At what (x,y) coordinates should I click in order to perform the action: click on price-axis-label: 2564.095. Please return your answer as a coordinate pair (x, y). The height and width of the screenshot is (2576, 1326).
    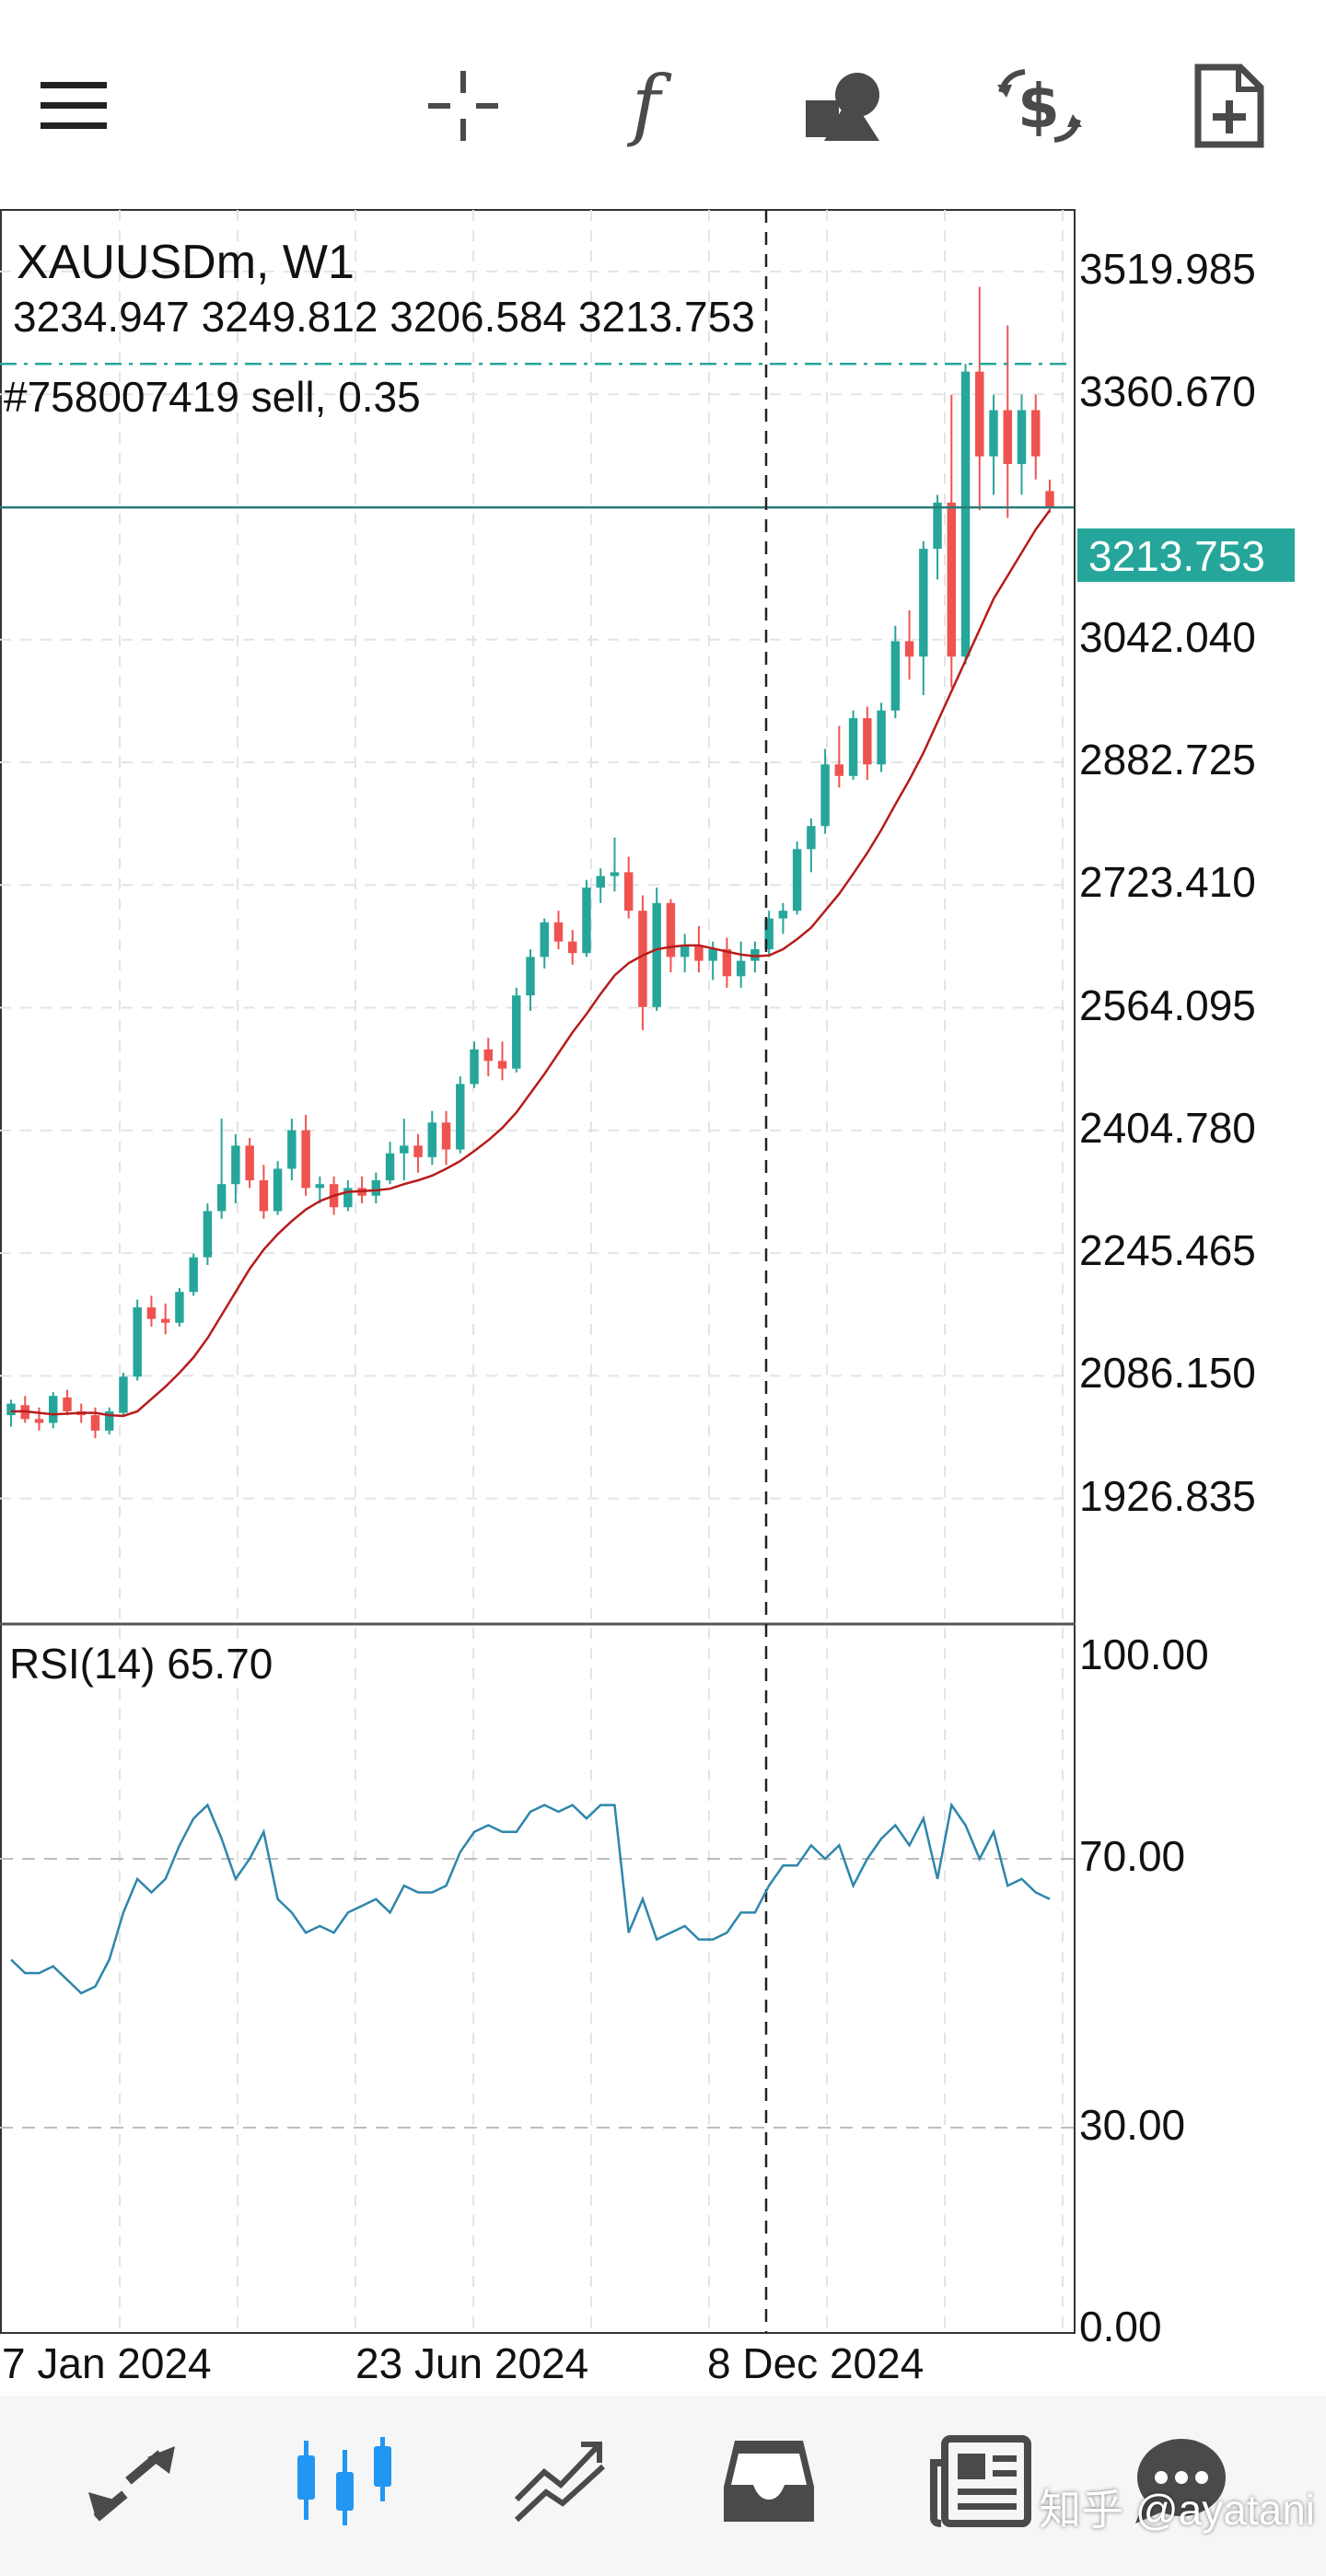
    Looking at the image, I should click on (1167, 1005).